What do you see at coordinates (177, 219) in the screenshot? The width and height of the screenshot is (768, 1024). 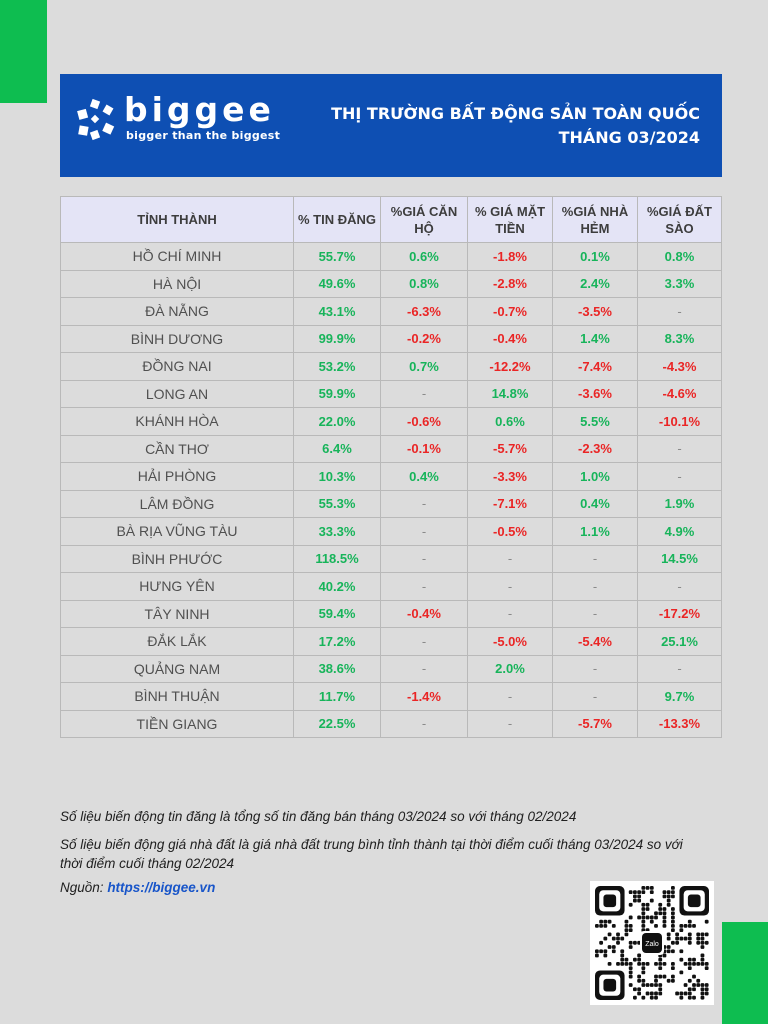 I see `column-header-province: TỈNH THÀNH` at bounding box center [177, 219].